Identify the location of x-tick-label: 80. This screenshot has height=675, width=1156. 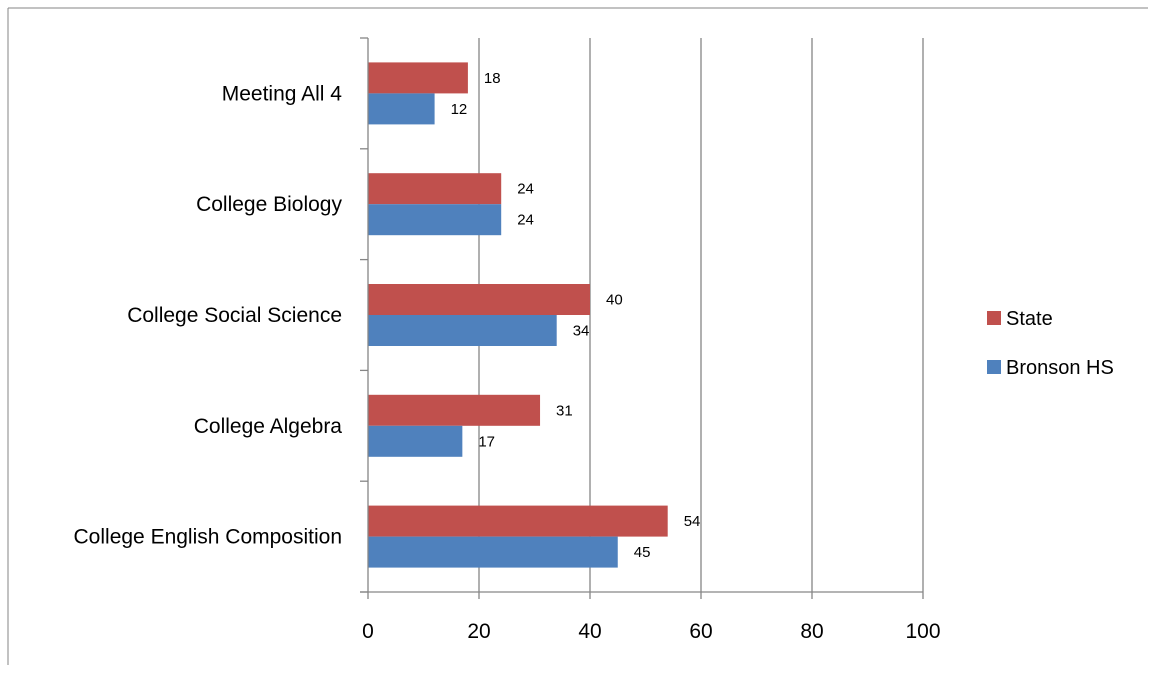
(811, 631).